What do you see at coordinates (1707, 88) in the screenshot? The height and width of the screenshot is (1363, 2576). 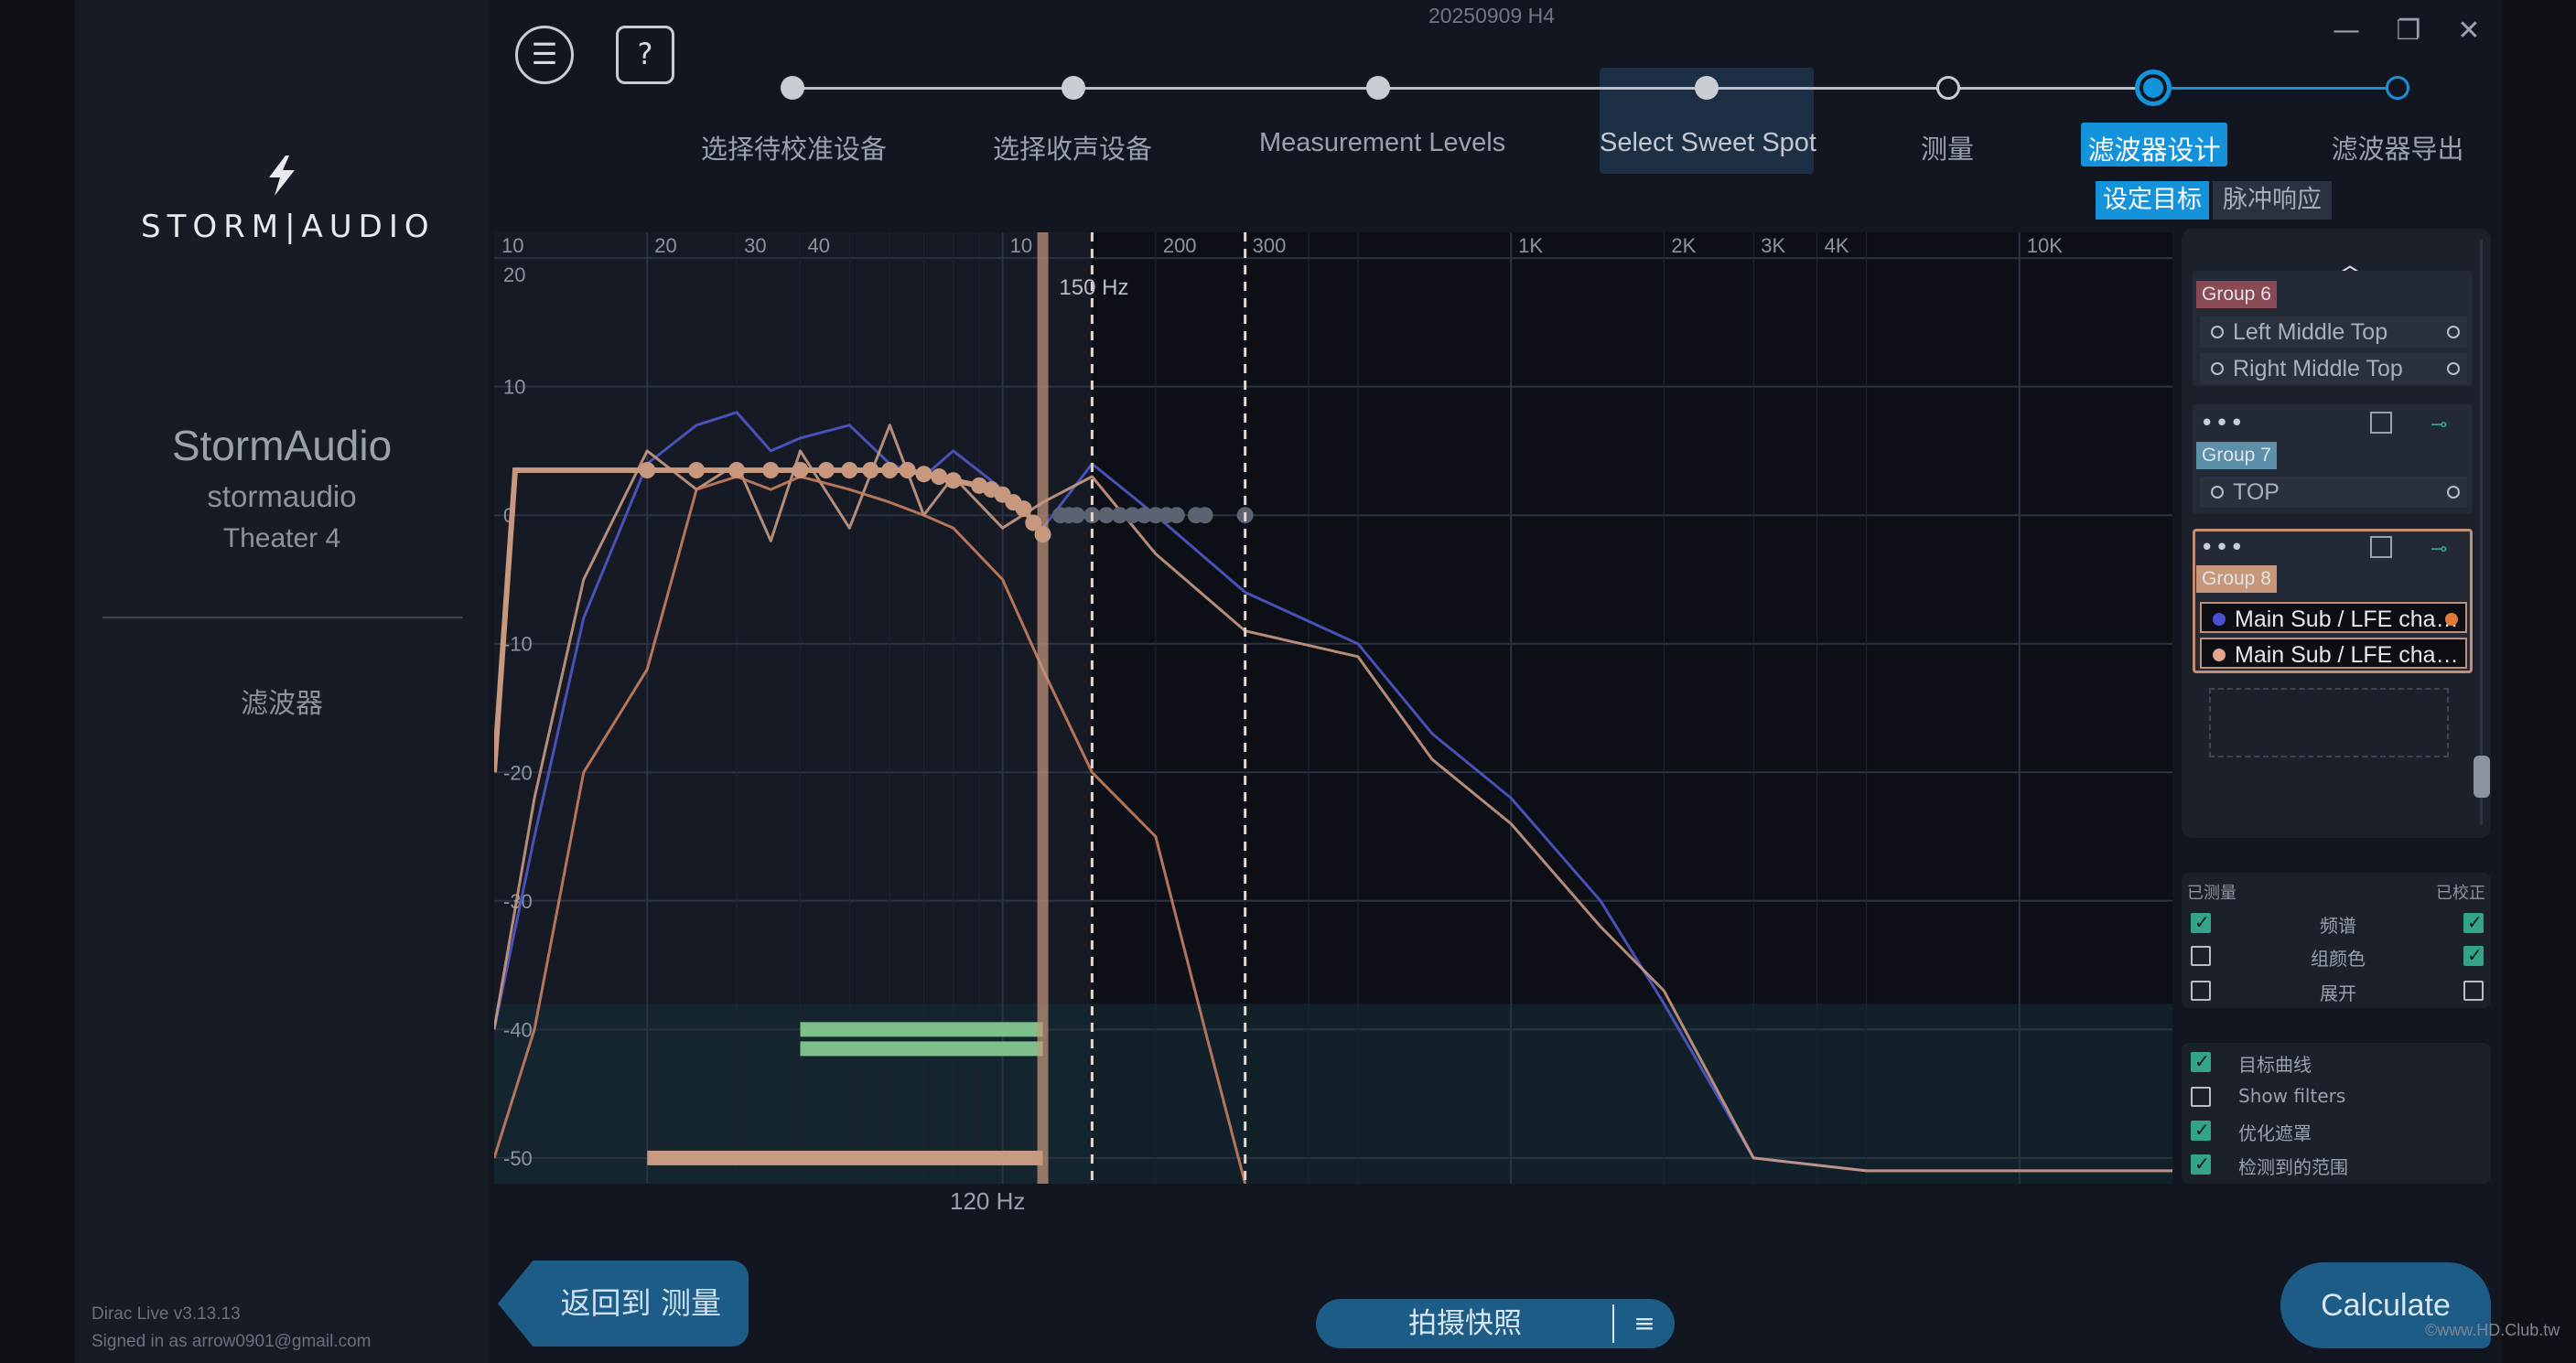 I see `step-dot-sweet-spot` at bounding box center [1707, 88].